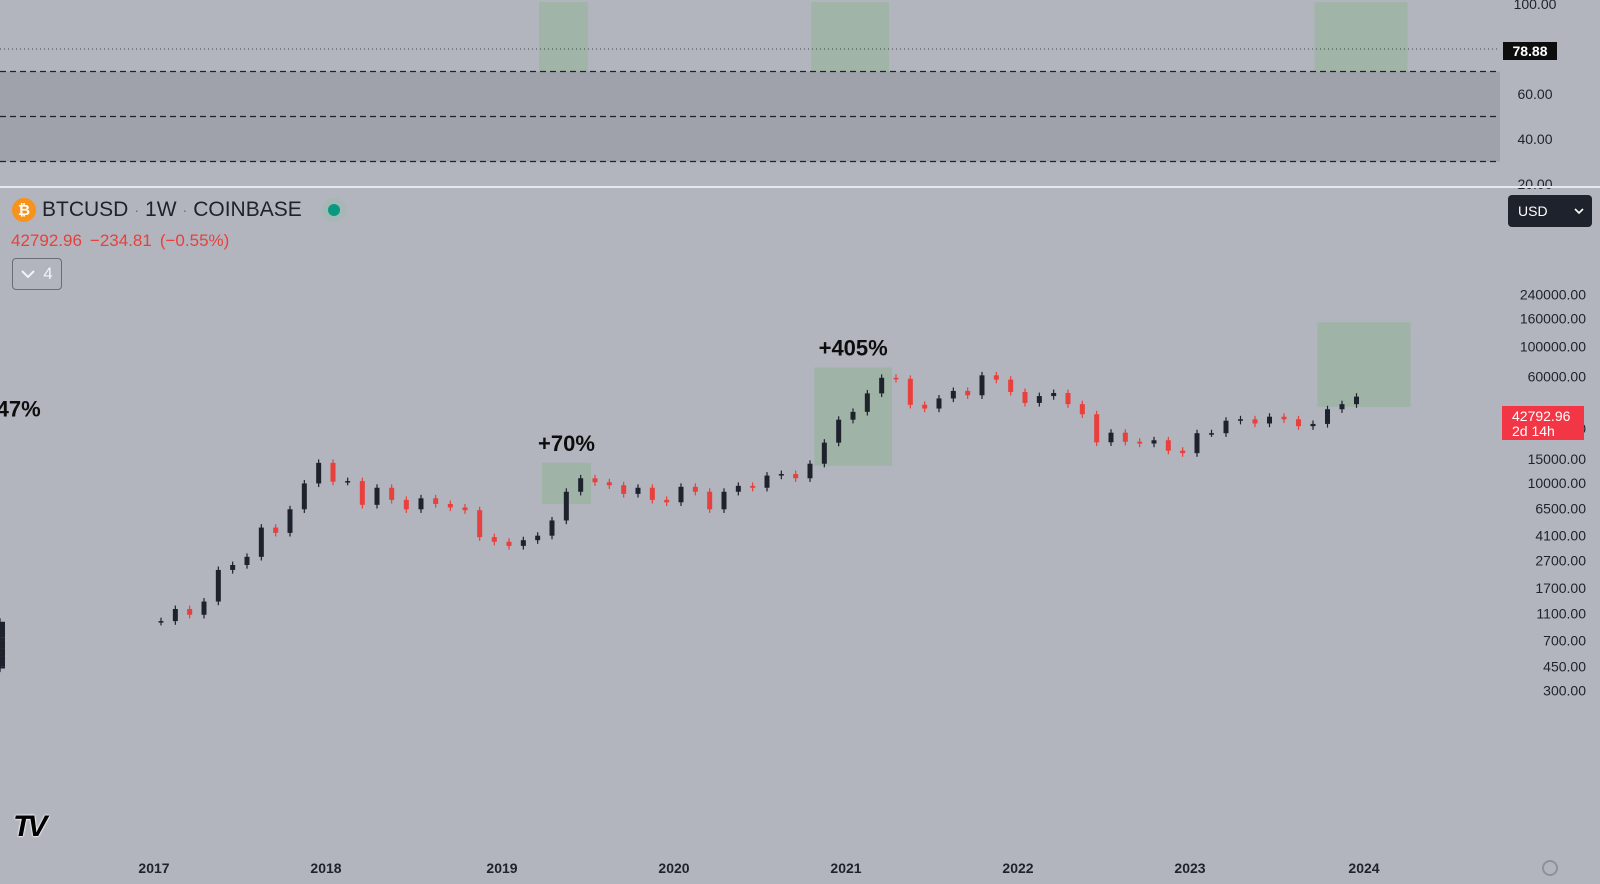  Describe the element at coordinates (673, 868) in the screenshot. I see `time-tick-label: 2020` at that location.